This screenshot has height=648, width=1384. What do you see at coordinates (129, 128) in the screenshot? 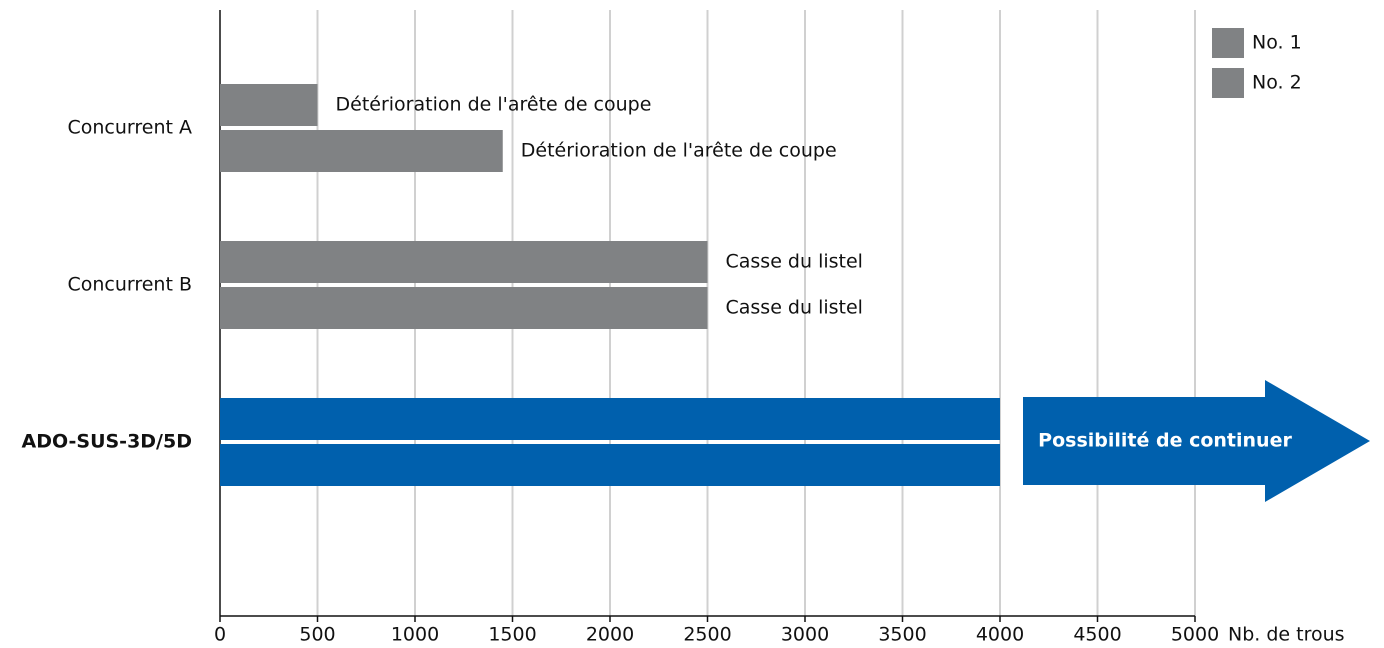
I see `y-tick-label: Concurrent A` at bounding box center [129, 128].